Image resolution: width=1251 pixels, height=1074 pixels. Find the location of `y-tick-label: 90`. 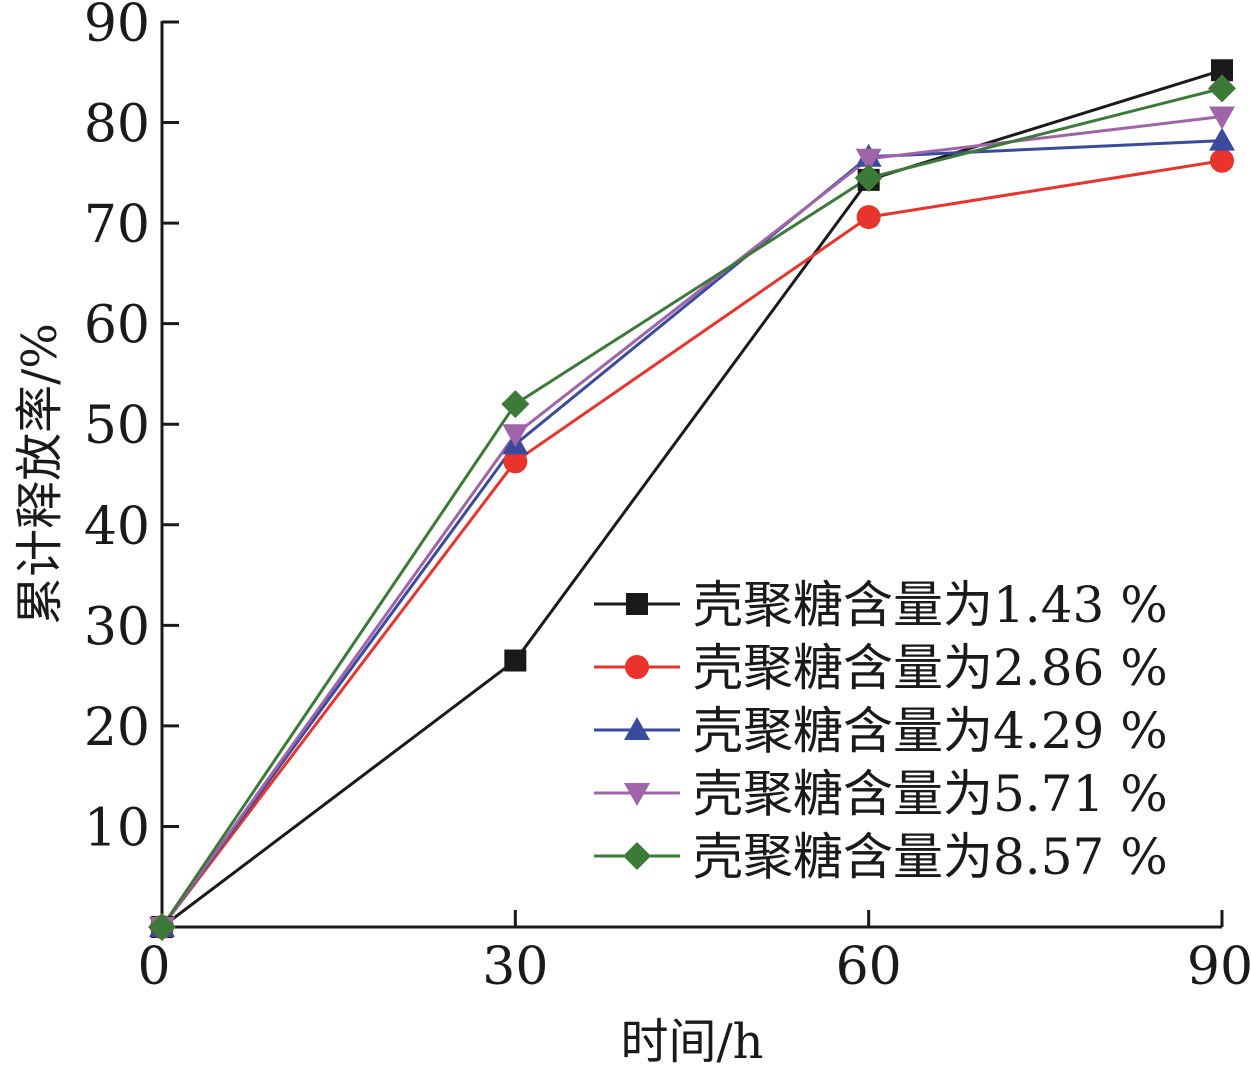

y-tick-label: 90 is located at coordinates (117, 27).